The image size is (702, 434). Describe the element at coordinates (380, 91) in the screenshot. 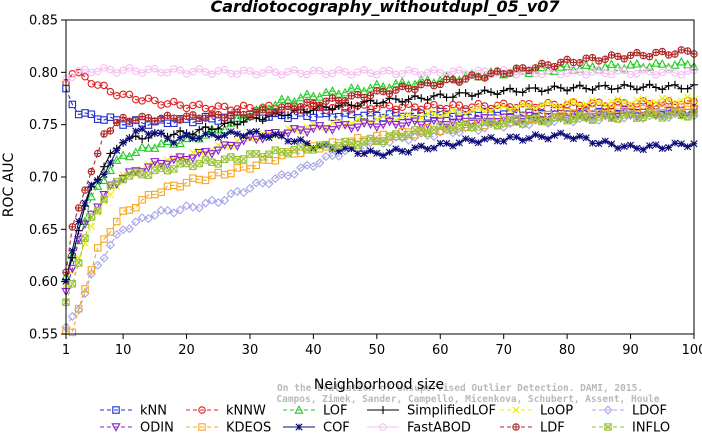

I see `series-knnw` at that location.